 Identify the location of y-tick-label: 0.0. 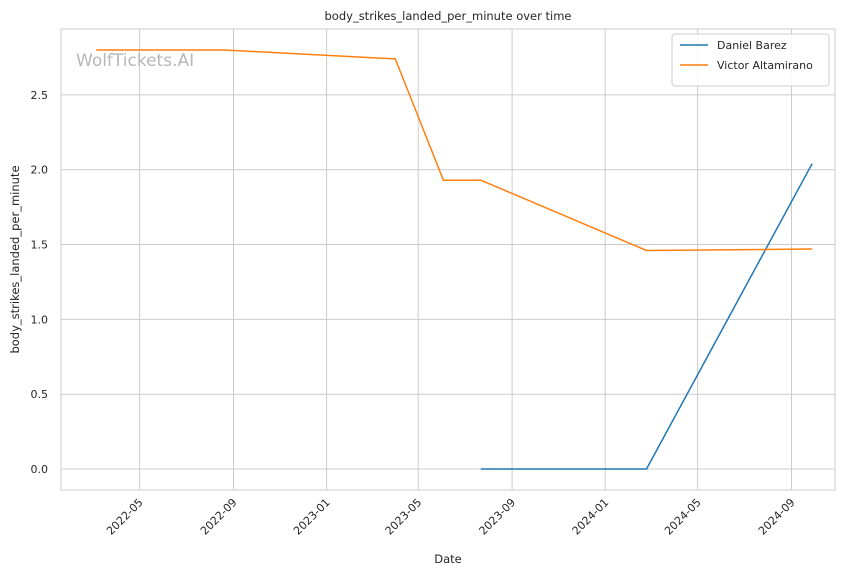
(40, 469).